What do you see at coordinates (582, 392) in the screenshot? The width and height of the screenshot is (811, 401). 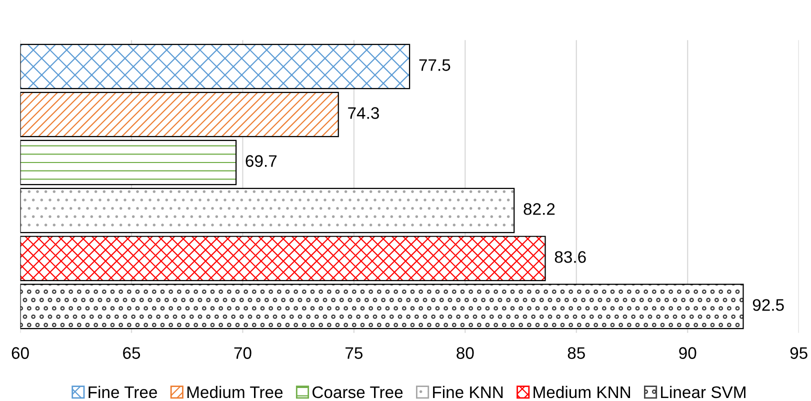 I see `legend-label: Medium KNN` at bounding box center [582, 392].